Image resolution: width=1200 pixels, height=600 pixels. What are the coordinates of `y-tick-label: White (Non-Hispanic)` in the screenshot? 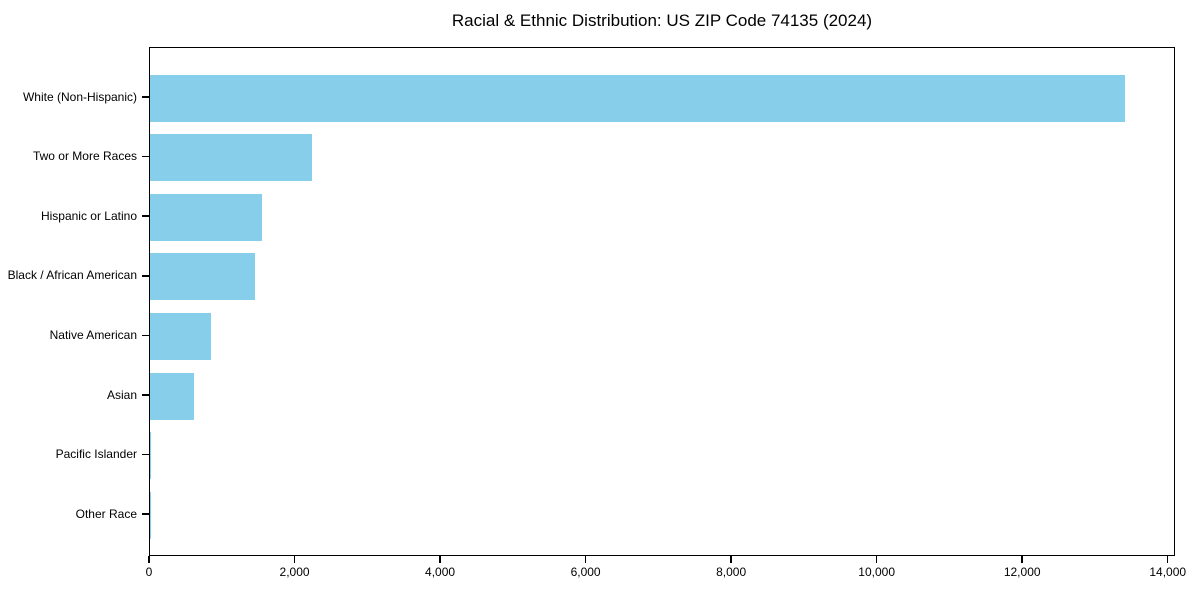 It's located at (79, 96).